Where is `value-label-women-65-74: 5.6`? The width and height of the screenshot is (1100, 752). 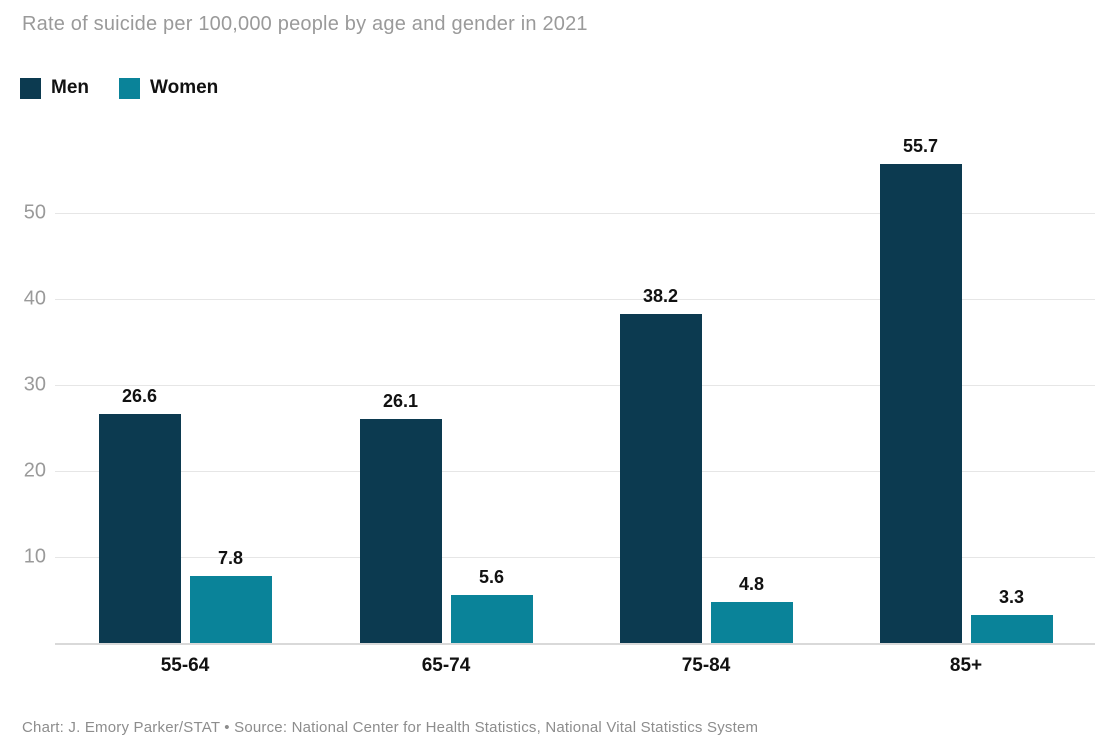 value-label-women-65-74: 5.6 is located at coordinates (491, 576).